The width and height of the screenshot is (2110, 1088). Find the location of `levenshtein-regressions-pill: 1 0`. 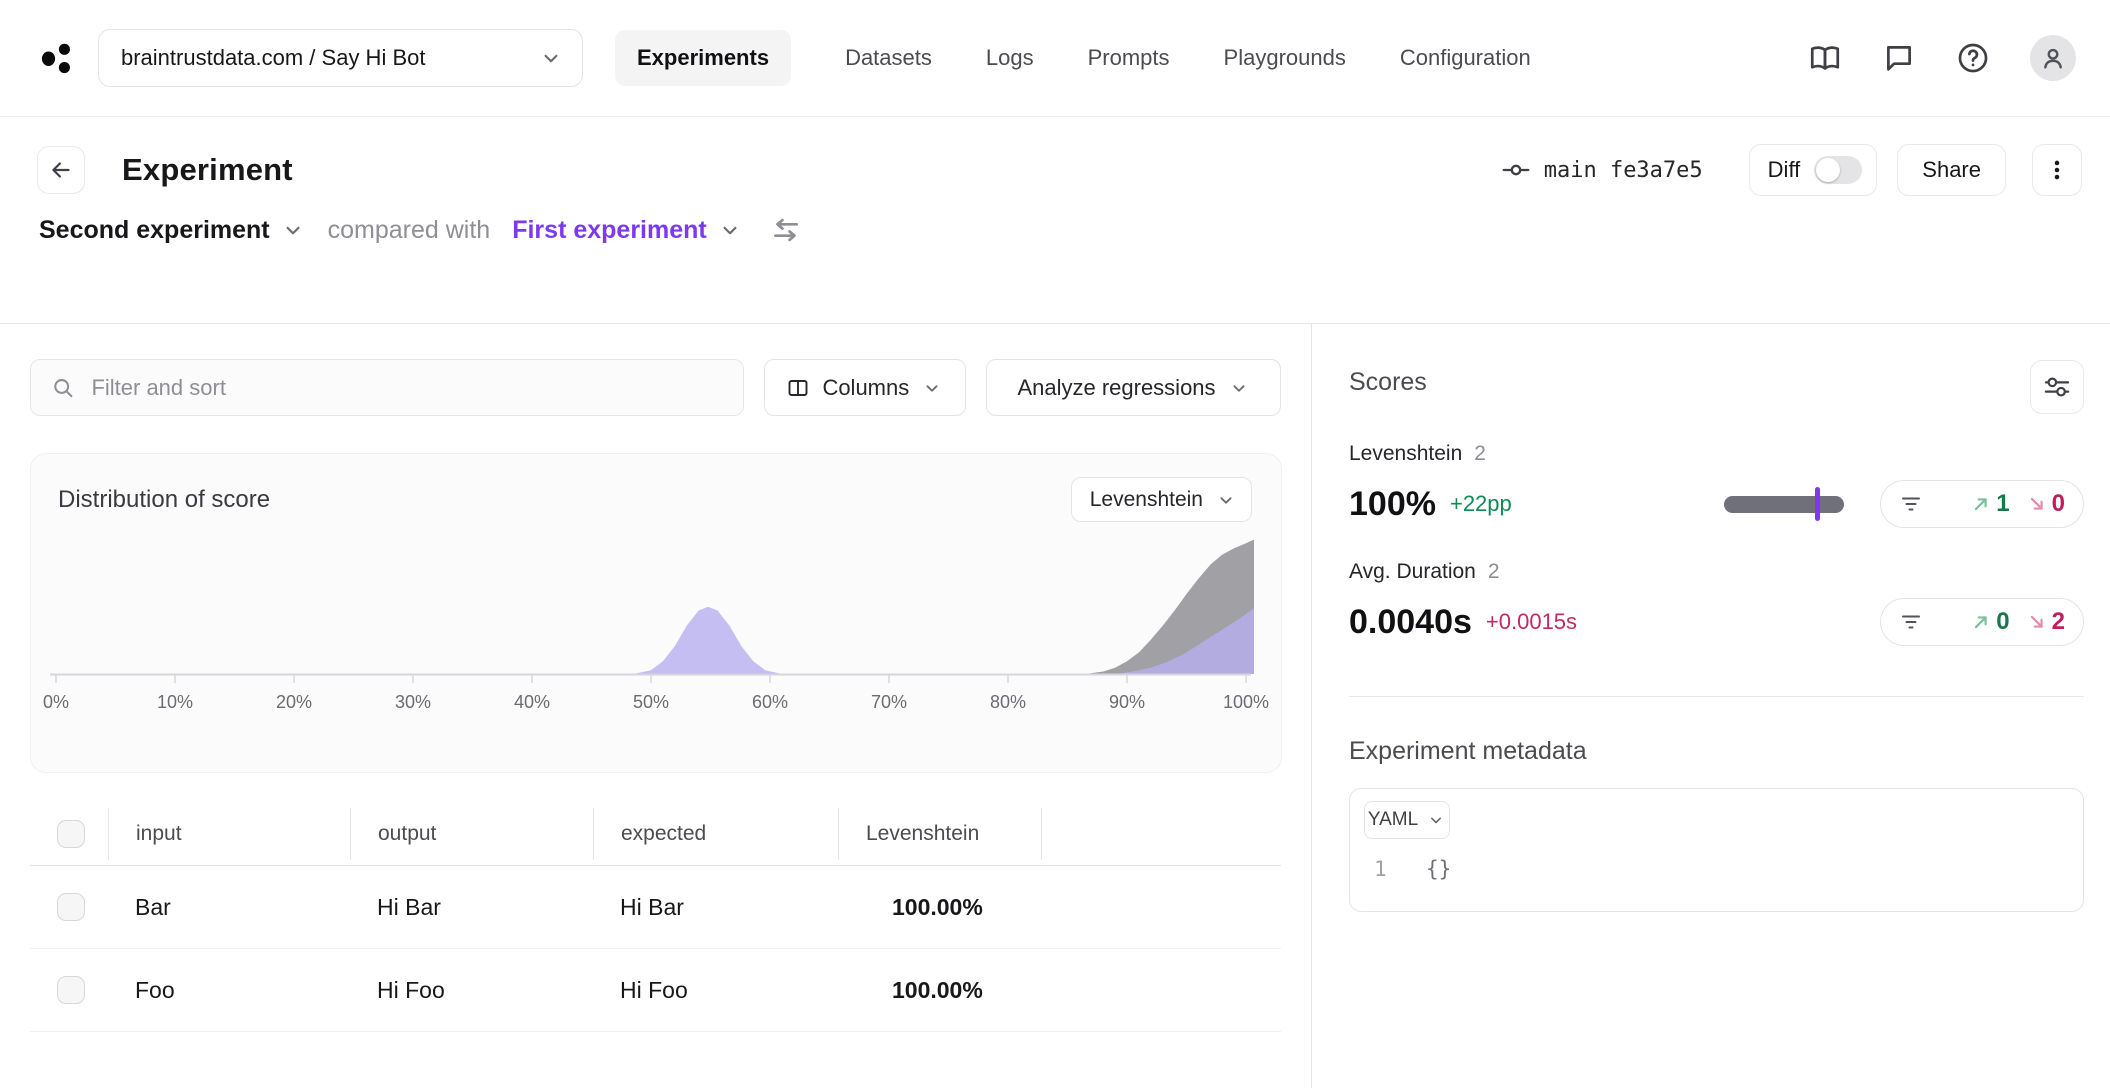

levenshtein-regressions-pill: 1 0 is located at coordinates (1982, 504).